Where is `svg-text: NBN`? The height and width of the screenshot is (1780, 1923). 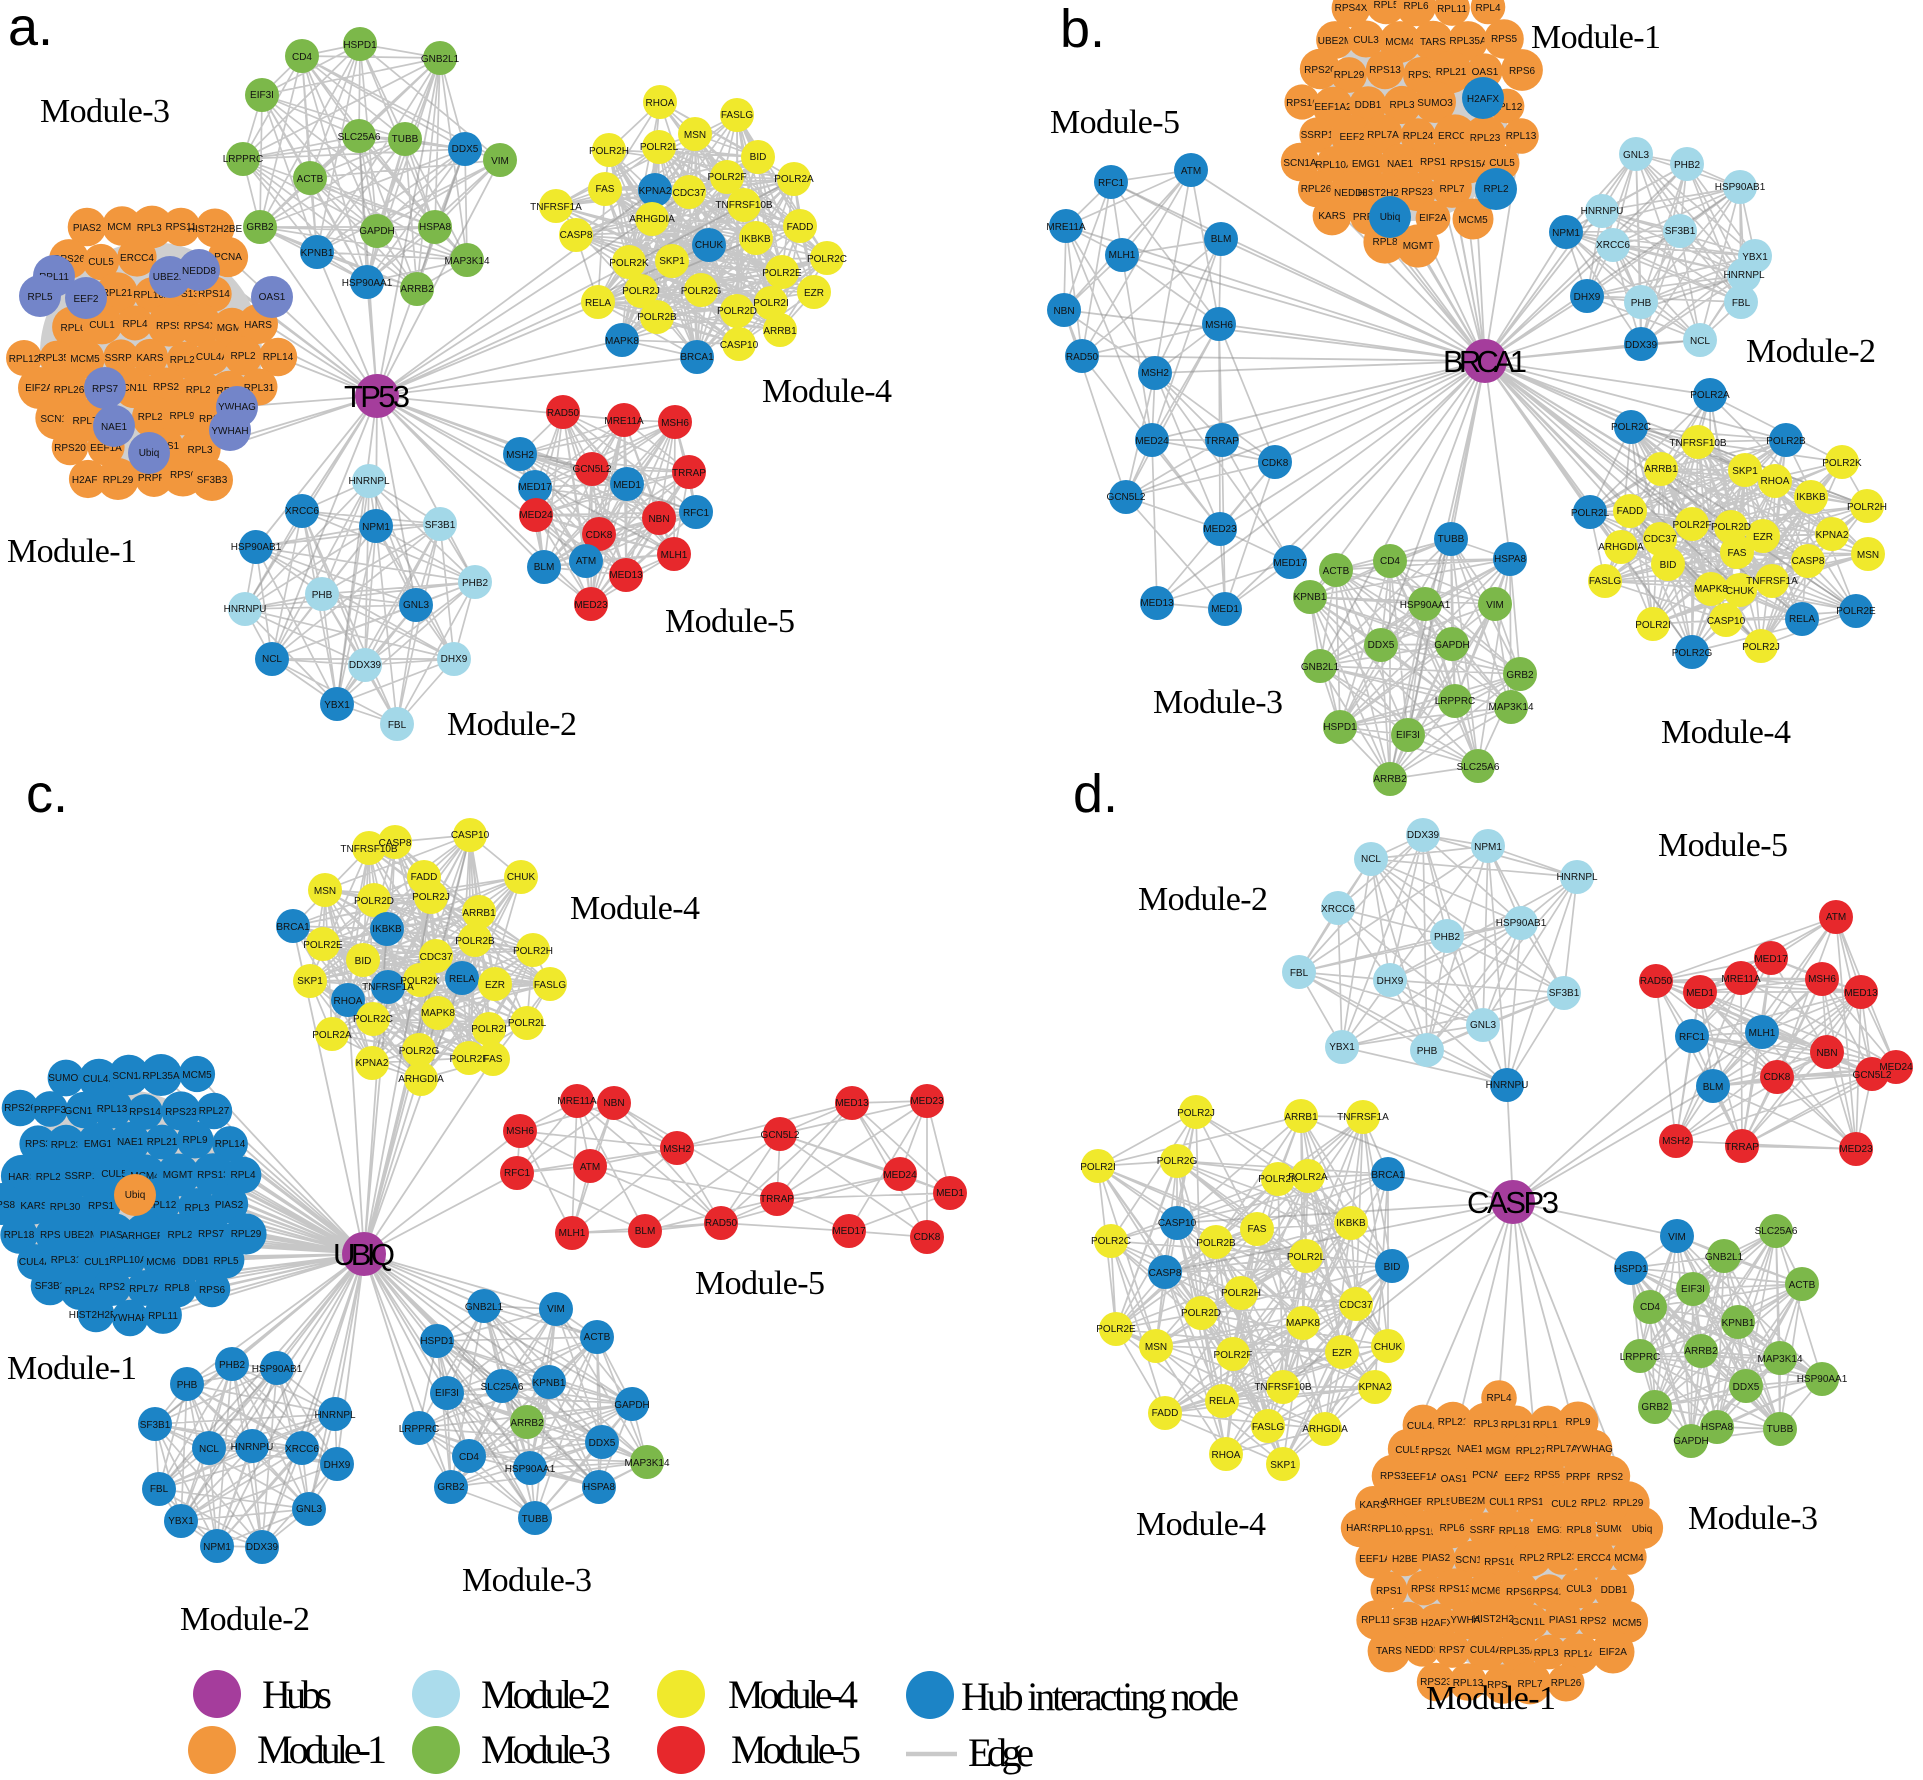 svg-text: NBN is located at coordinates (1063, 311).